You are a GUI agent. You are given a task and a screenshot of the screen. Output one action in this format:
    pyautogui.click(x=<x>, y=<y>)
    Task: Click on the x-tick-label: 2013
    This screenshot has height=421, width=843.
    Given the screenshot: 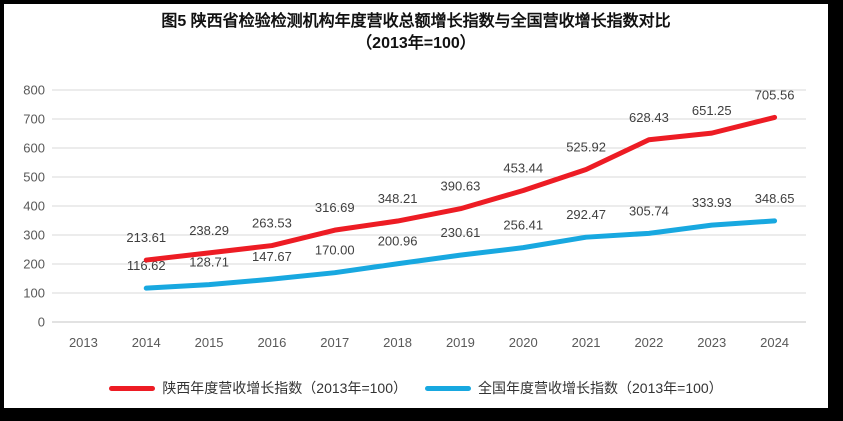 What is the action you would take?
    pyautogui.click(x=83, y=342)
    